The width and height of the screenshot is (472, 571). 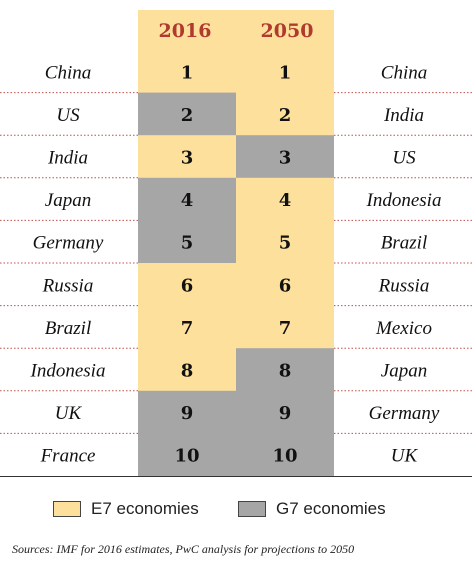 I want to click on country-label-2050: India, so click(x=403, y=115).